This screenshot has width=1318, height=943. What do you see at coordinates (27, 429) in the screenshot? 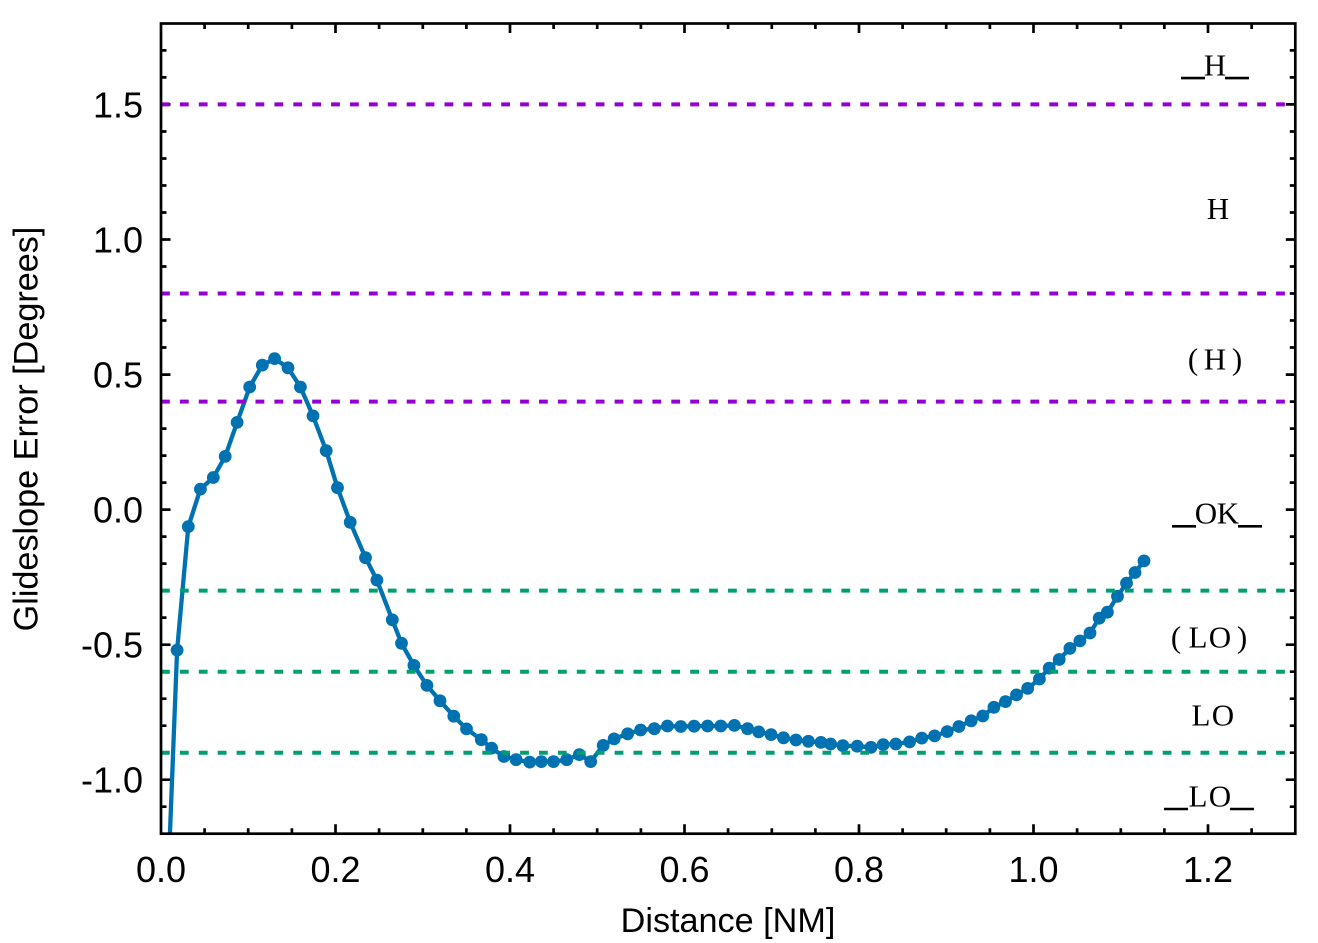
I see `svg-text: Glideslope Error [Degrees]` at bounding box center [27, 429].